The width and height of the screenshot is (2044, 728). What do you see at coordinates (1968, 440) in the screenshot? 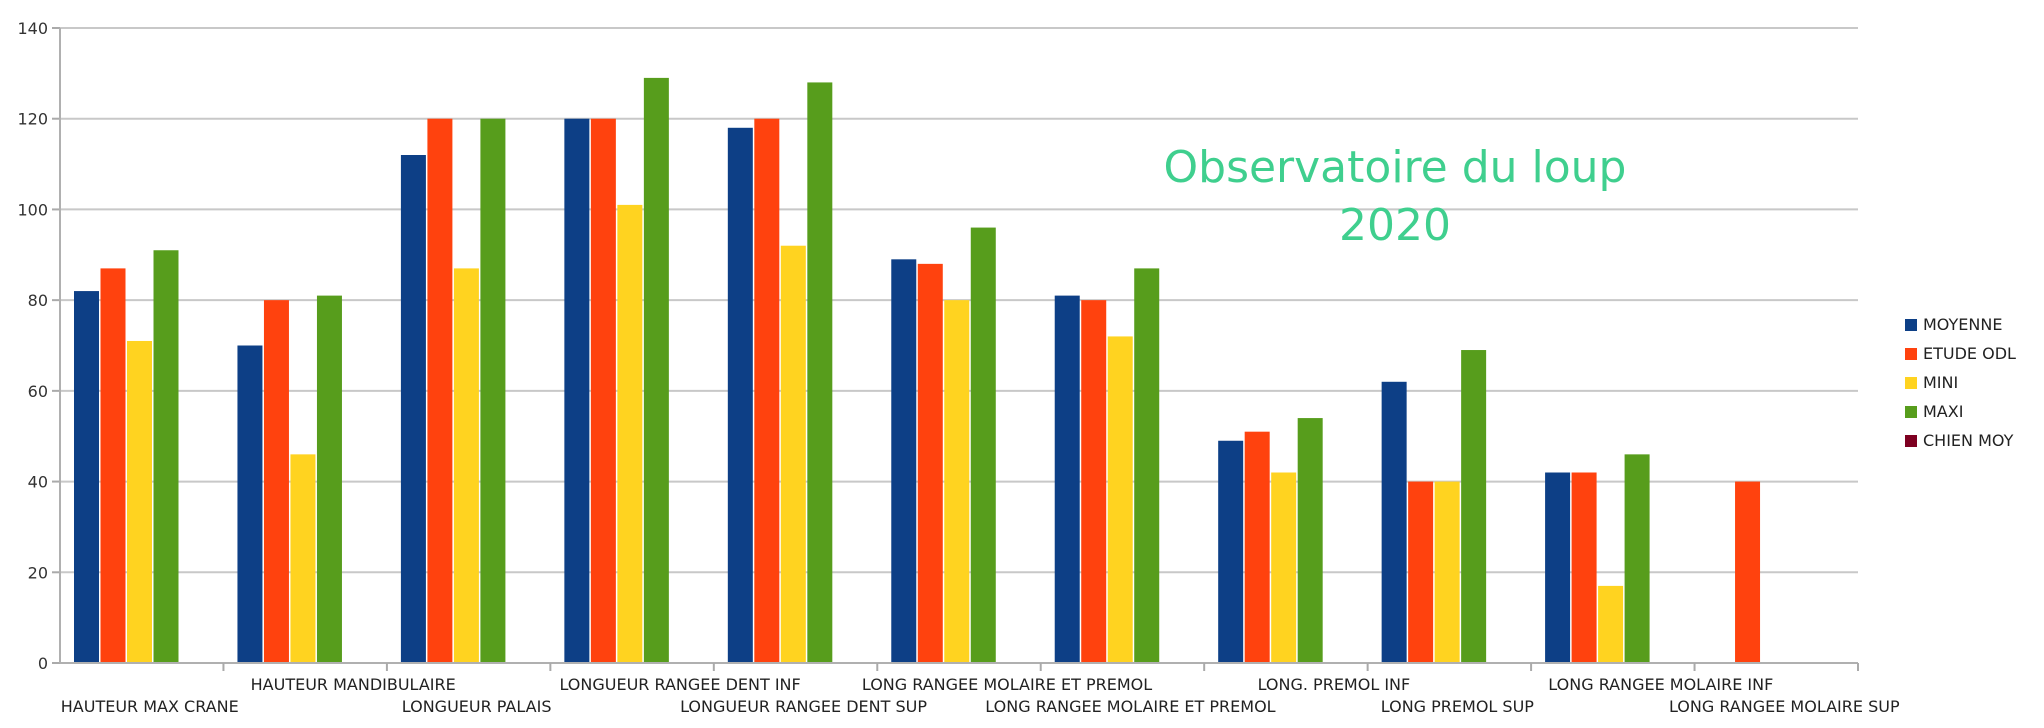
I see `legend-entry: CHIEN MOY` at bounding box center [1968, 440].